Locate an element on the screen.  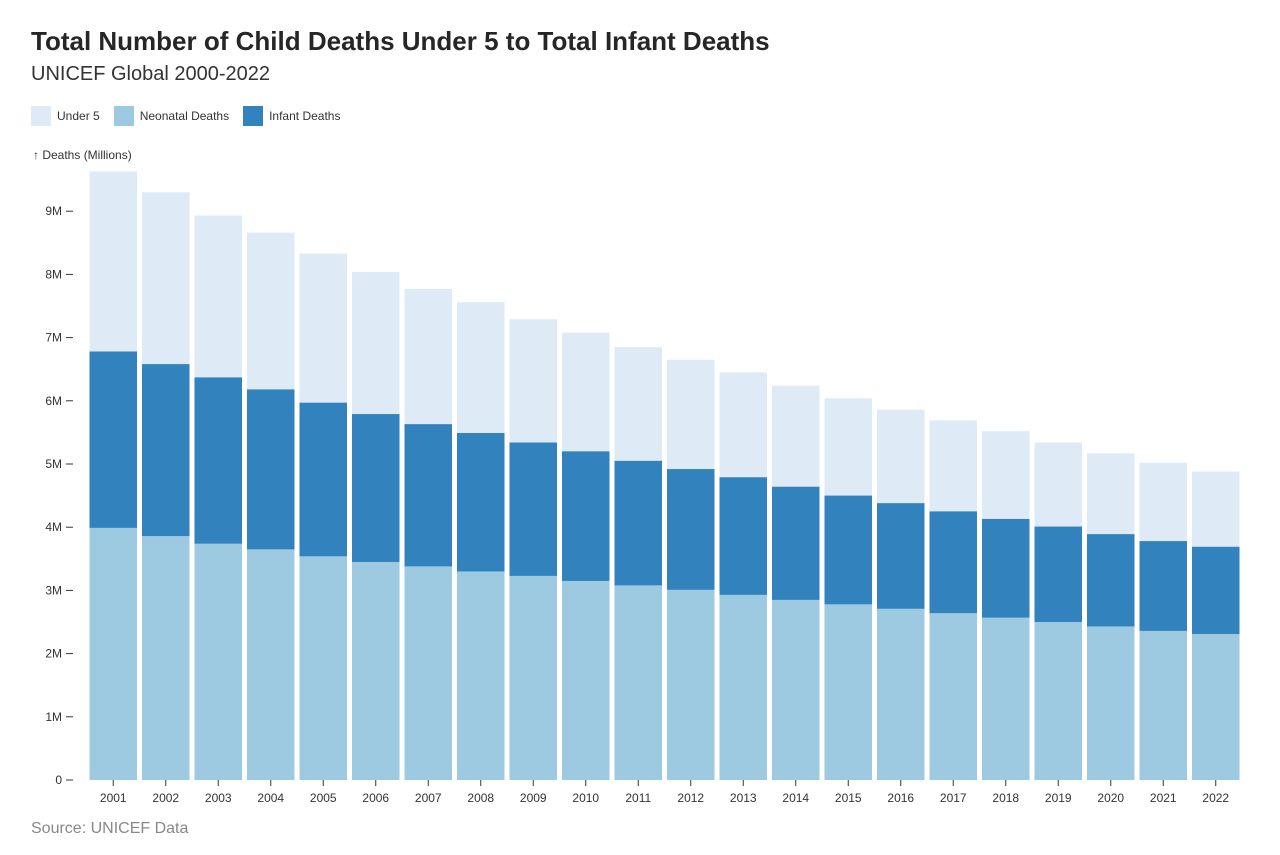
bar-neonatal-deaths-2015 is located at coordinates (848, 692).